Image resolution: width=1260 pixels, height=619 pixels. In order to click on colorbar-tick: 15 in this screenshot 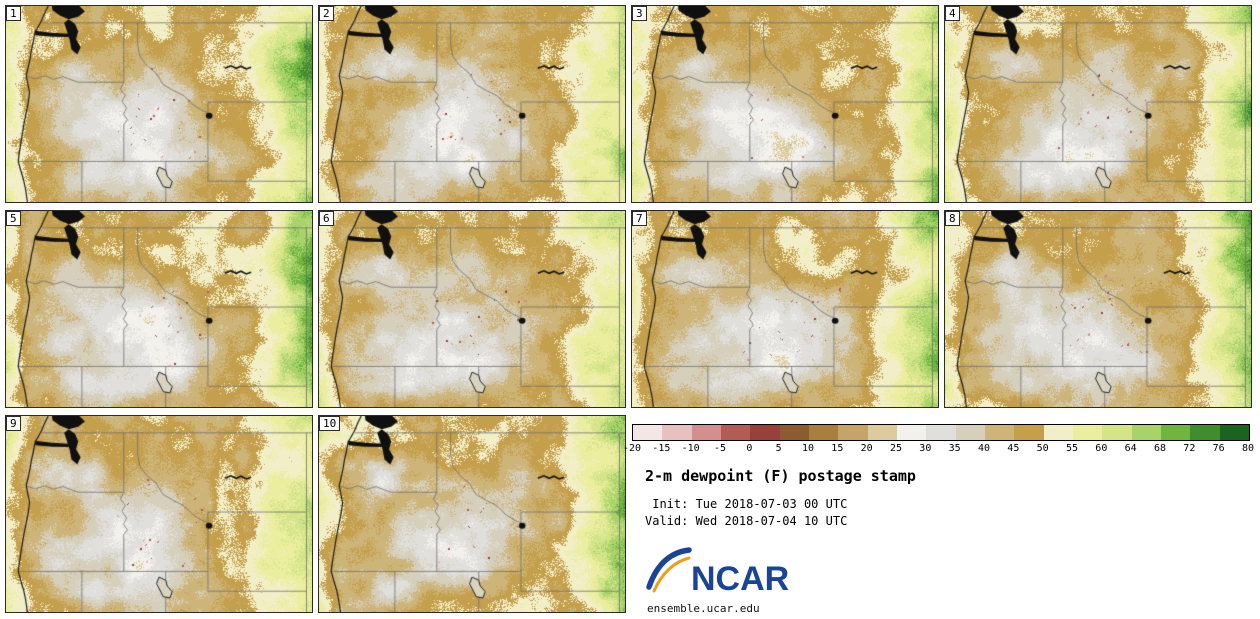, I will do `click(837, 448)`.